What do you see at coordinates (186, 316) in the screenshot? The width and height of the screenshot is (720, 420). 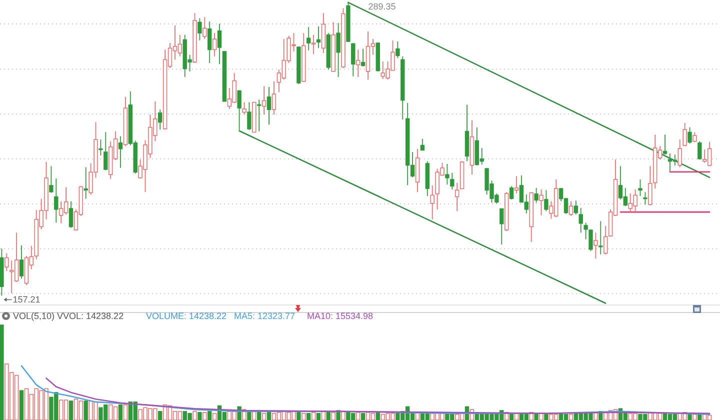 I see `text: VOLUME: 14238.22` at bounding box center [186, 316].